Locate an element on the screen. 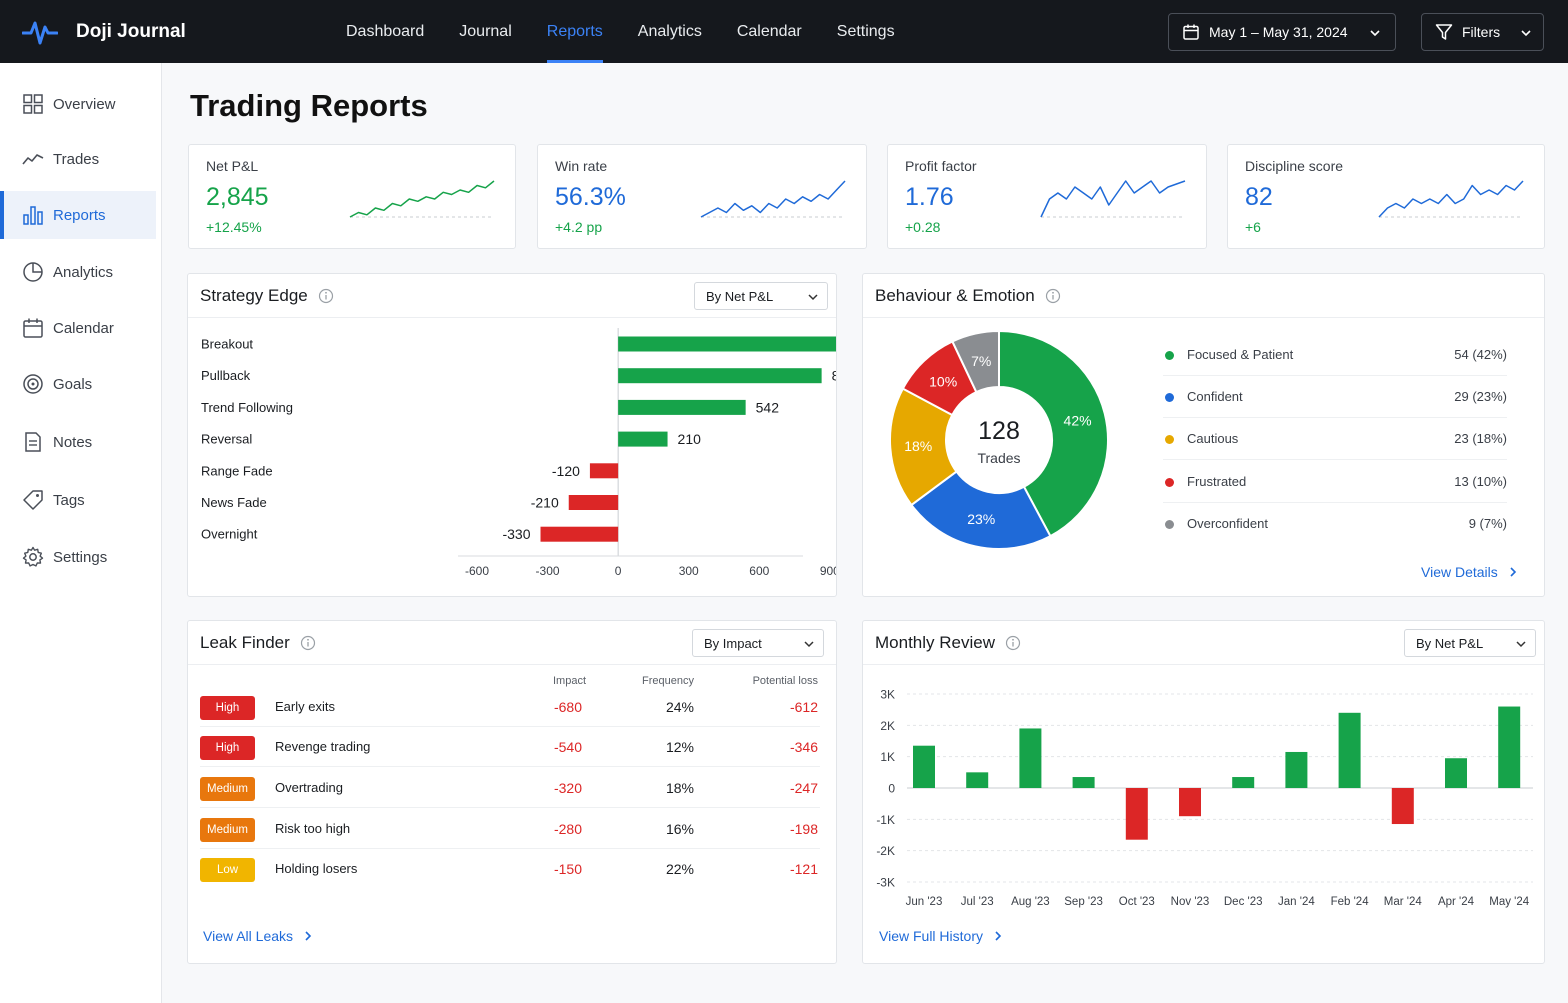  table-row: Low Holding losers -150 22% -121 is located at coordinates (510, 869).